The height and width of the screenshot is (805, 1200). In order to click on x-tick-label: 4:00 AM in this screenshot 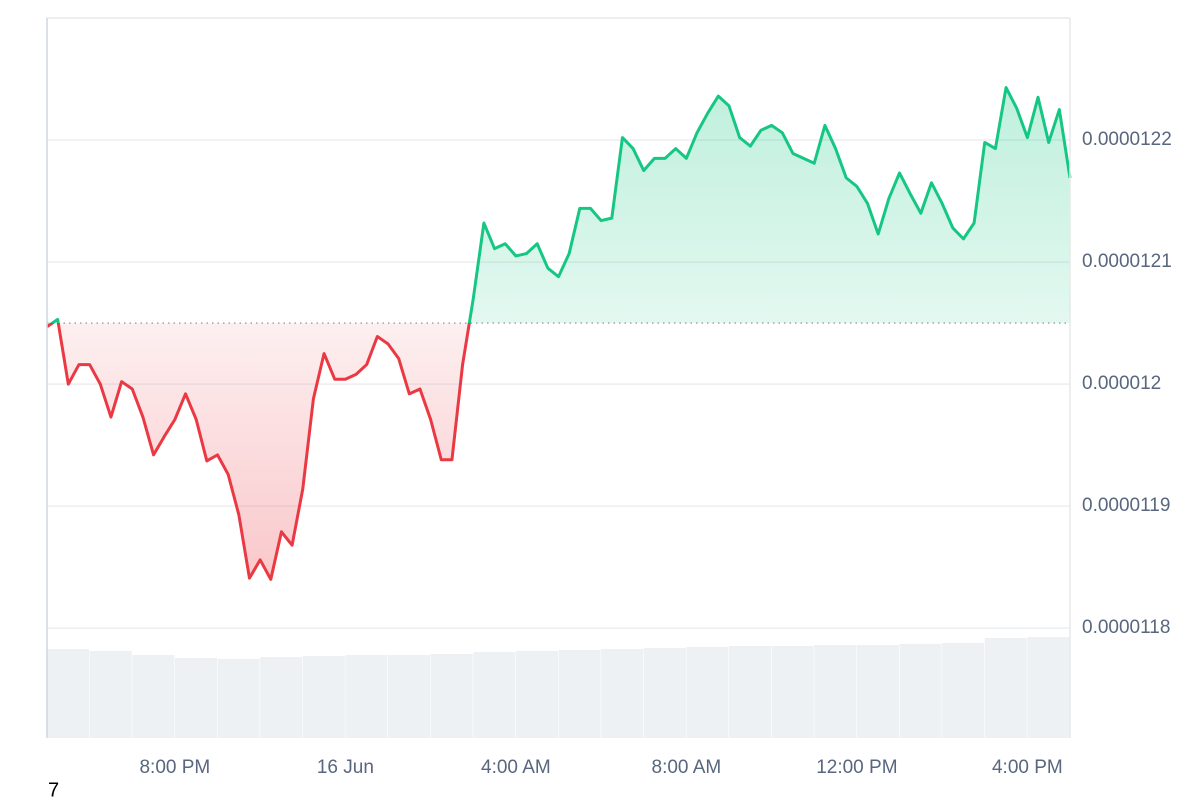, I will do `click(516, 767)`.